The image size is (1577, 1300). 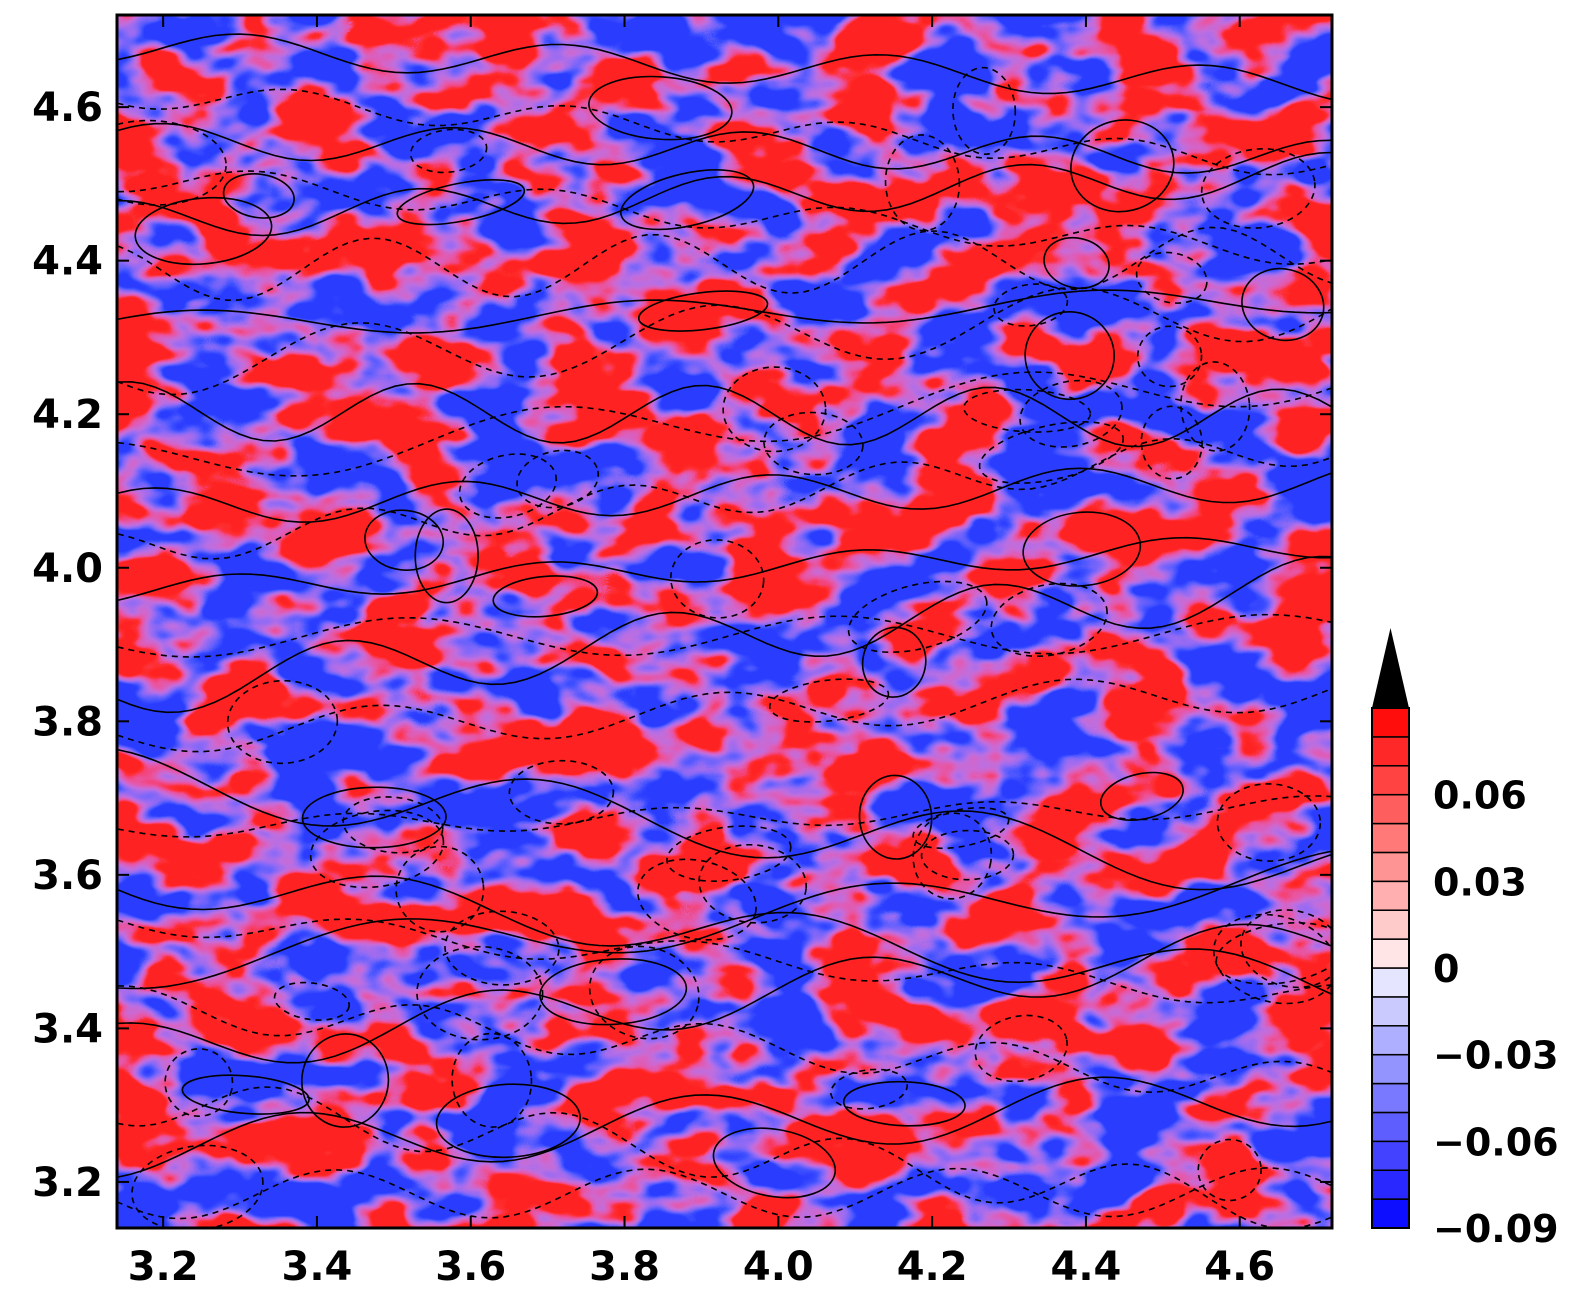 What do you see at coordinates (1496, 1056) in the screenshot?
I see `colorbar-tick-label: −0.03` at bounding box center [1496, 1056].